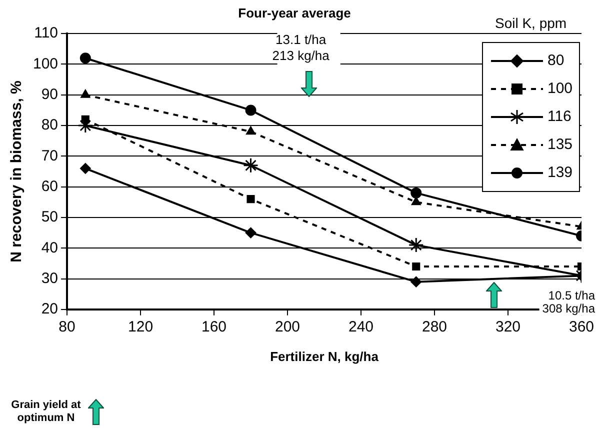 This screenshot has height=431, width=597. What do you see at coordinates (560, 145) in the screenshot?
I see `legend-label: 135` at bounding box center [560, 145].